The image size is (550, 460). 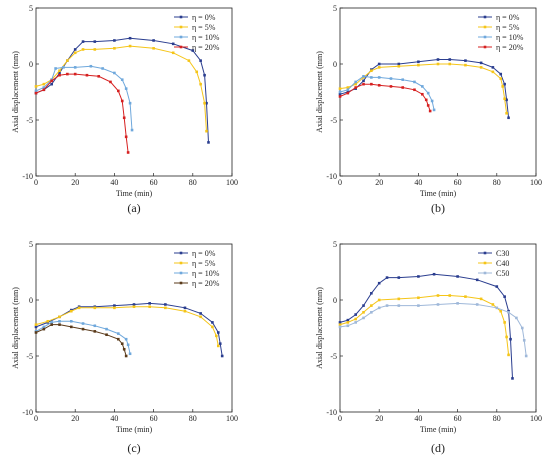 I want to click on legend-entry: η = 10%, so click(x=510, y=37).